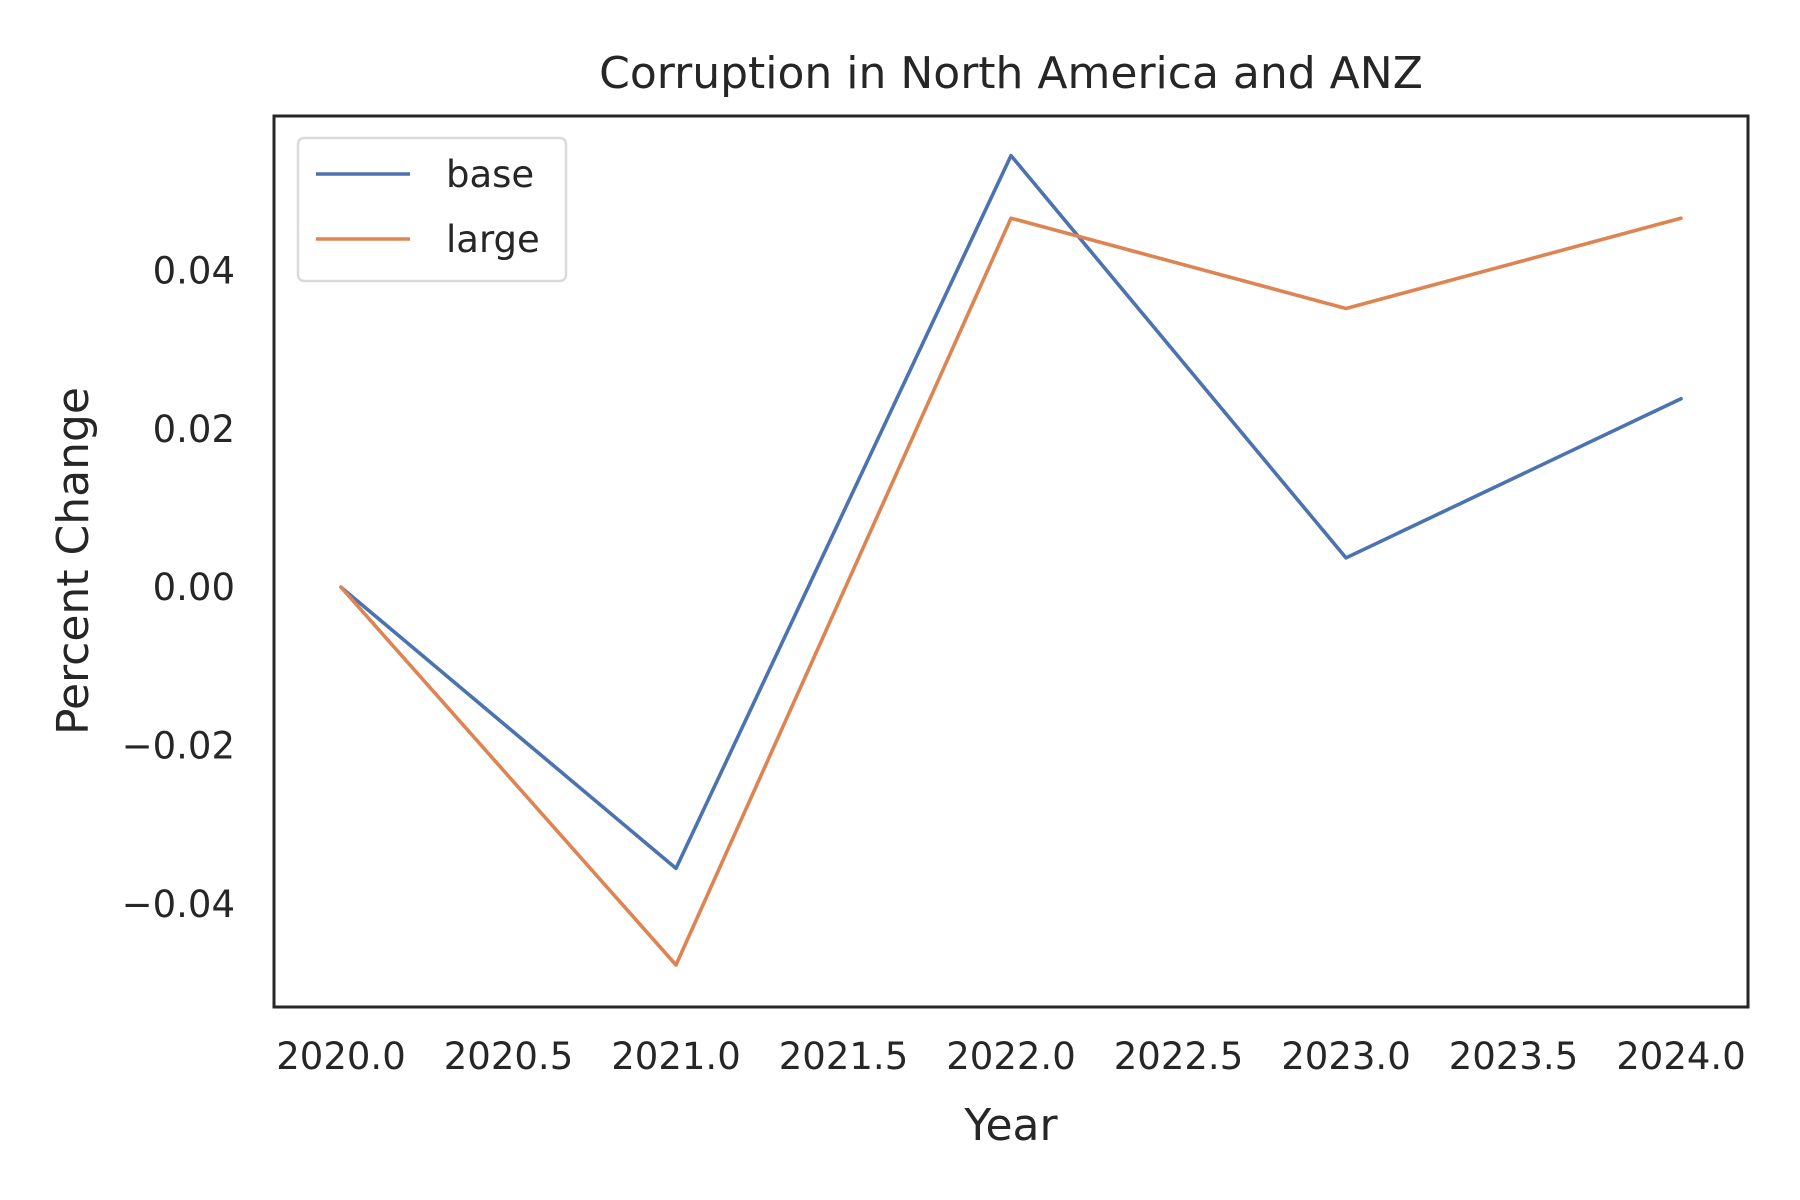 This screenshot has width=1800, height=1200. Describe the element at coordinates (675, 1056) in the screenshot. I see `x-tick-label: 2021.0` at that location.